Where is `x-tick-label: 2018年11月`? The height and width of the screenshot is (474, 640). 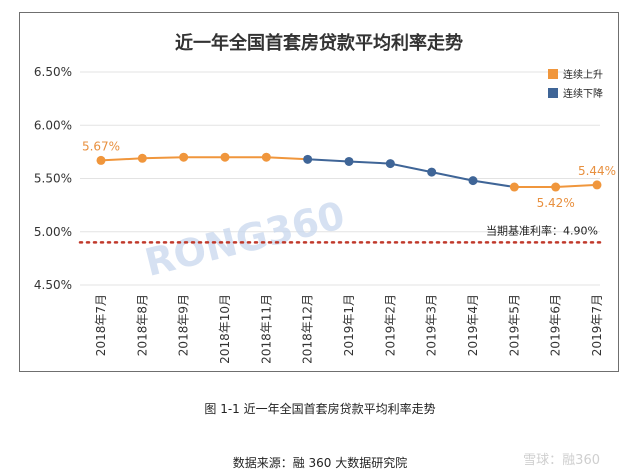
x-tick-label: 2018年11月 is located at coordinates (266, 329).